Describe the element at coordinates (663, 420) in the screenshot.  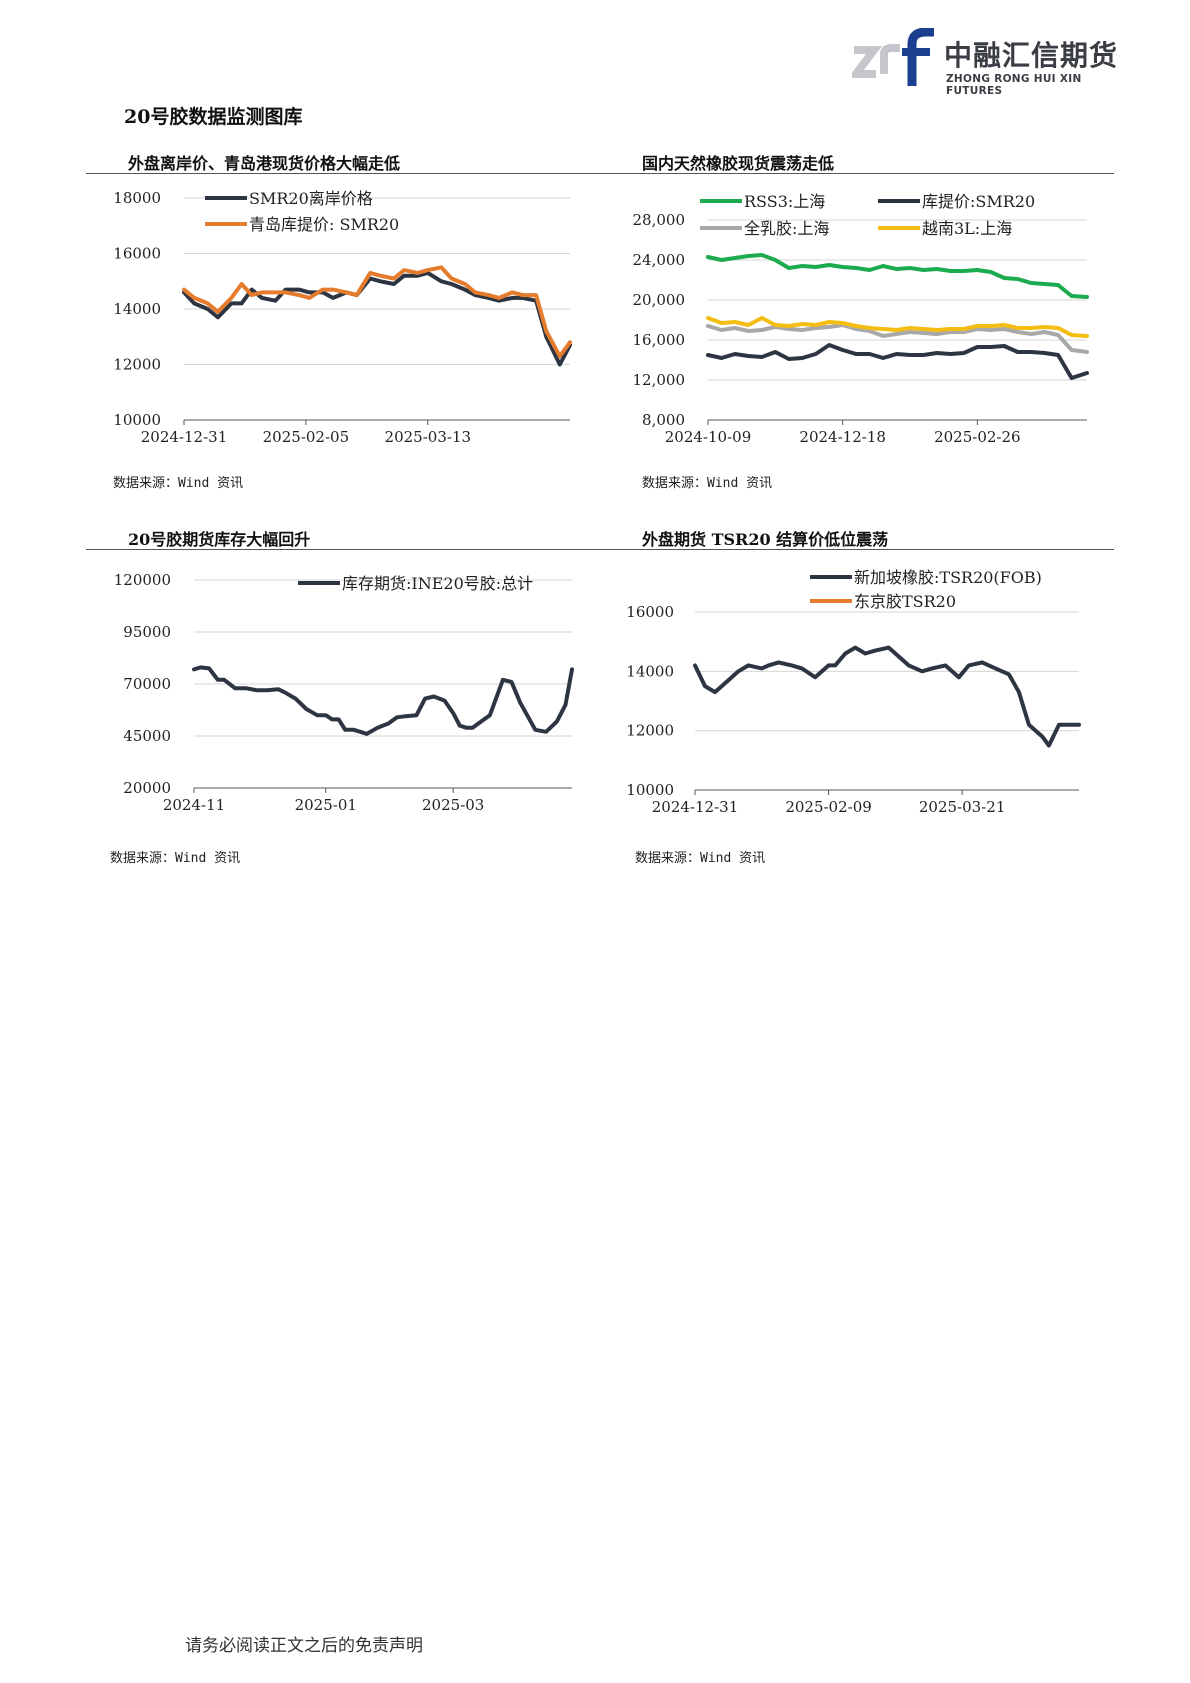
I see `y-tick-label: 8,000` at that location.